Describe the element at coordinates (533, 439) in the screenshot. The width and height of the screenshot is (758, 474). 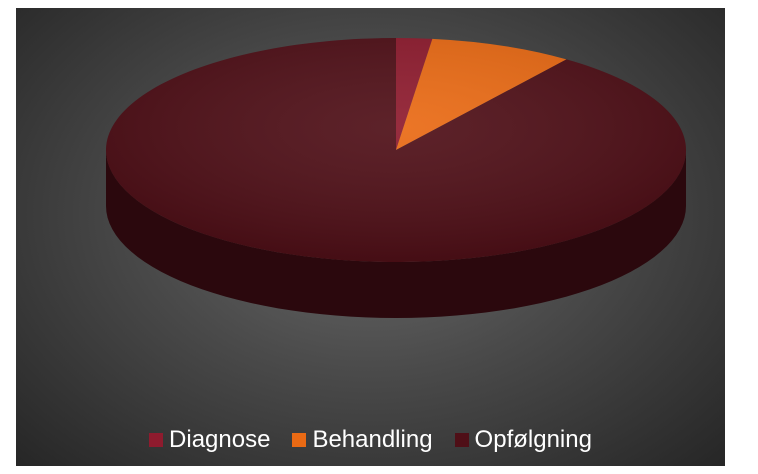
I see `legend-label: Opfølgning` at that location.